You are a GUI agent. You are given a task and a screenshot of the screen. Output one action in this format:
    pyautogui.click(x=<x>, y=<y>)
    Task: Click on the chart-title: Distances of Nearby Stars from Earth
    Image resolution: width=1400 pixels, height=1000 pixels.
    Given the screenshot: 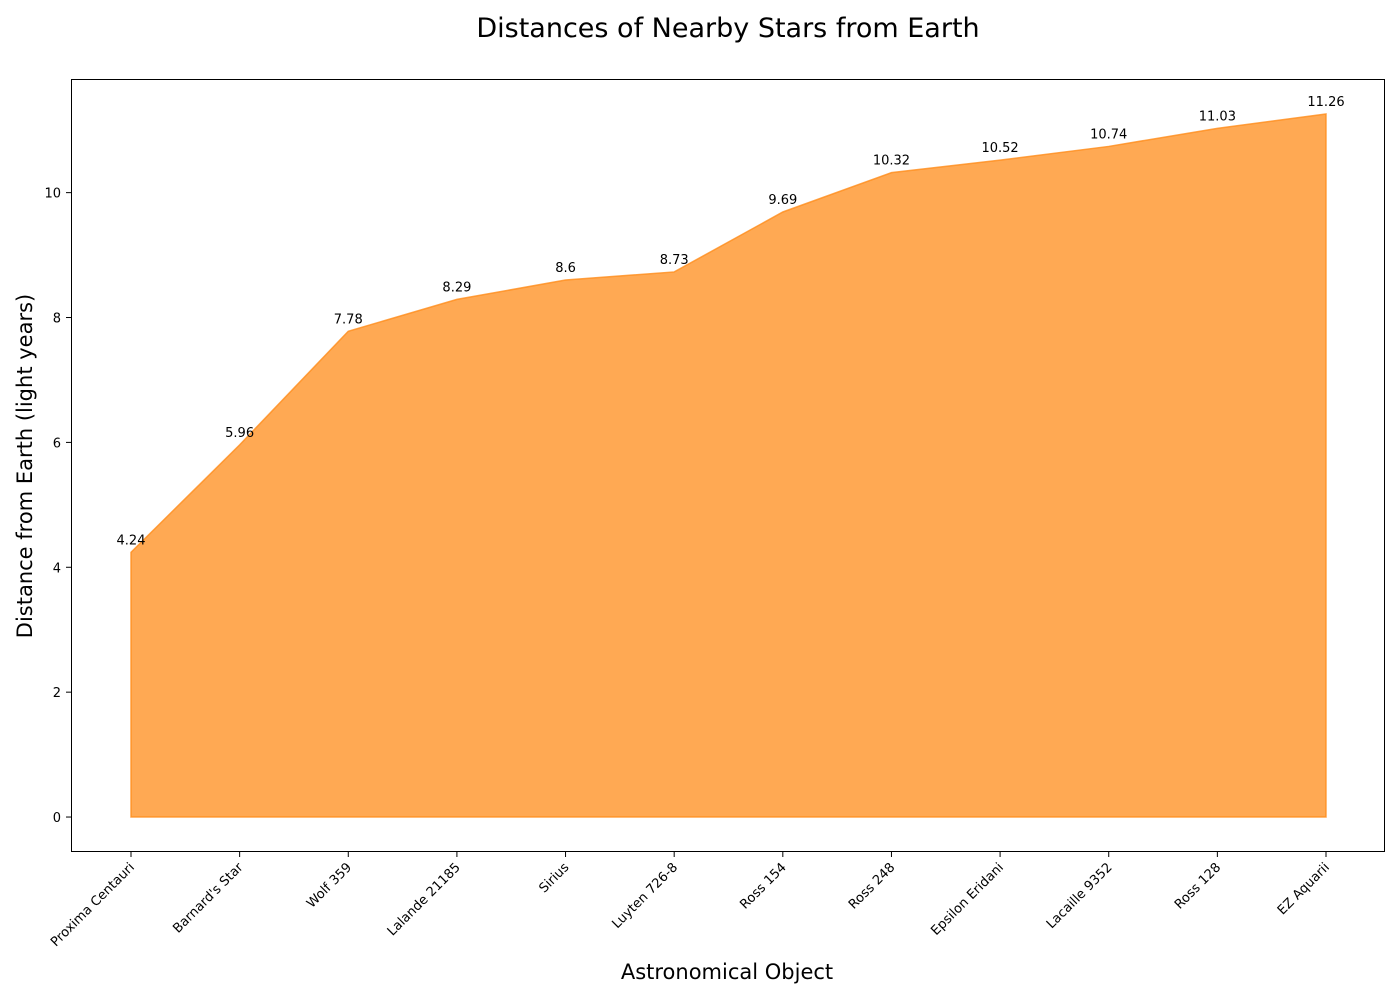 What is the action you would take?
    pyautogui.click(x=727, y=28)
    